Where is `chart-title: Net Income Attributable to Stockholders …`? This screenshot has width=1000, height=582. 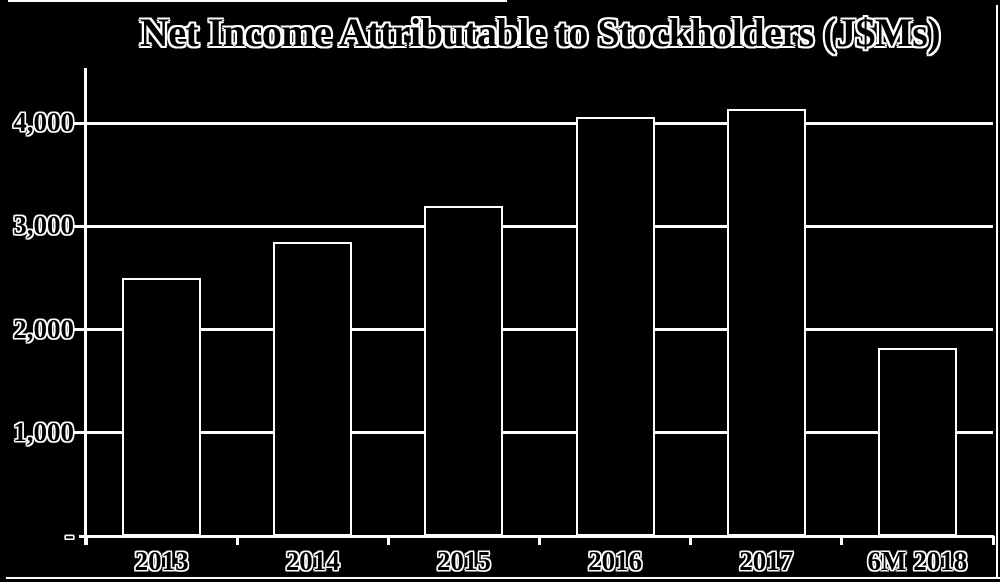
chart-title: Net Income Attributable to Stockholders … is located at coordinates (540, 32).